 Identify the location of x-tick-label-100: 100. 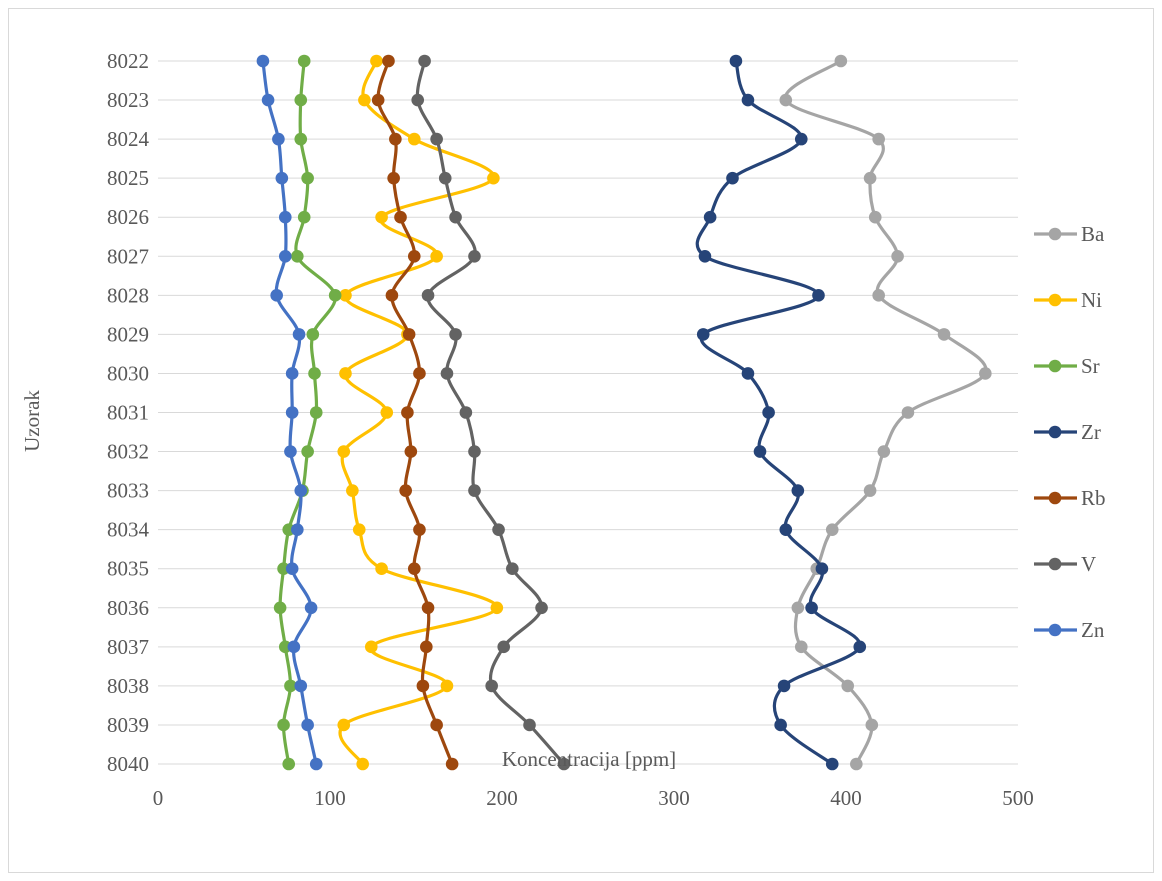
(330, 798).